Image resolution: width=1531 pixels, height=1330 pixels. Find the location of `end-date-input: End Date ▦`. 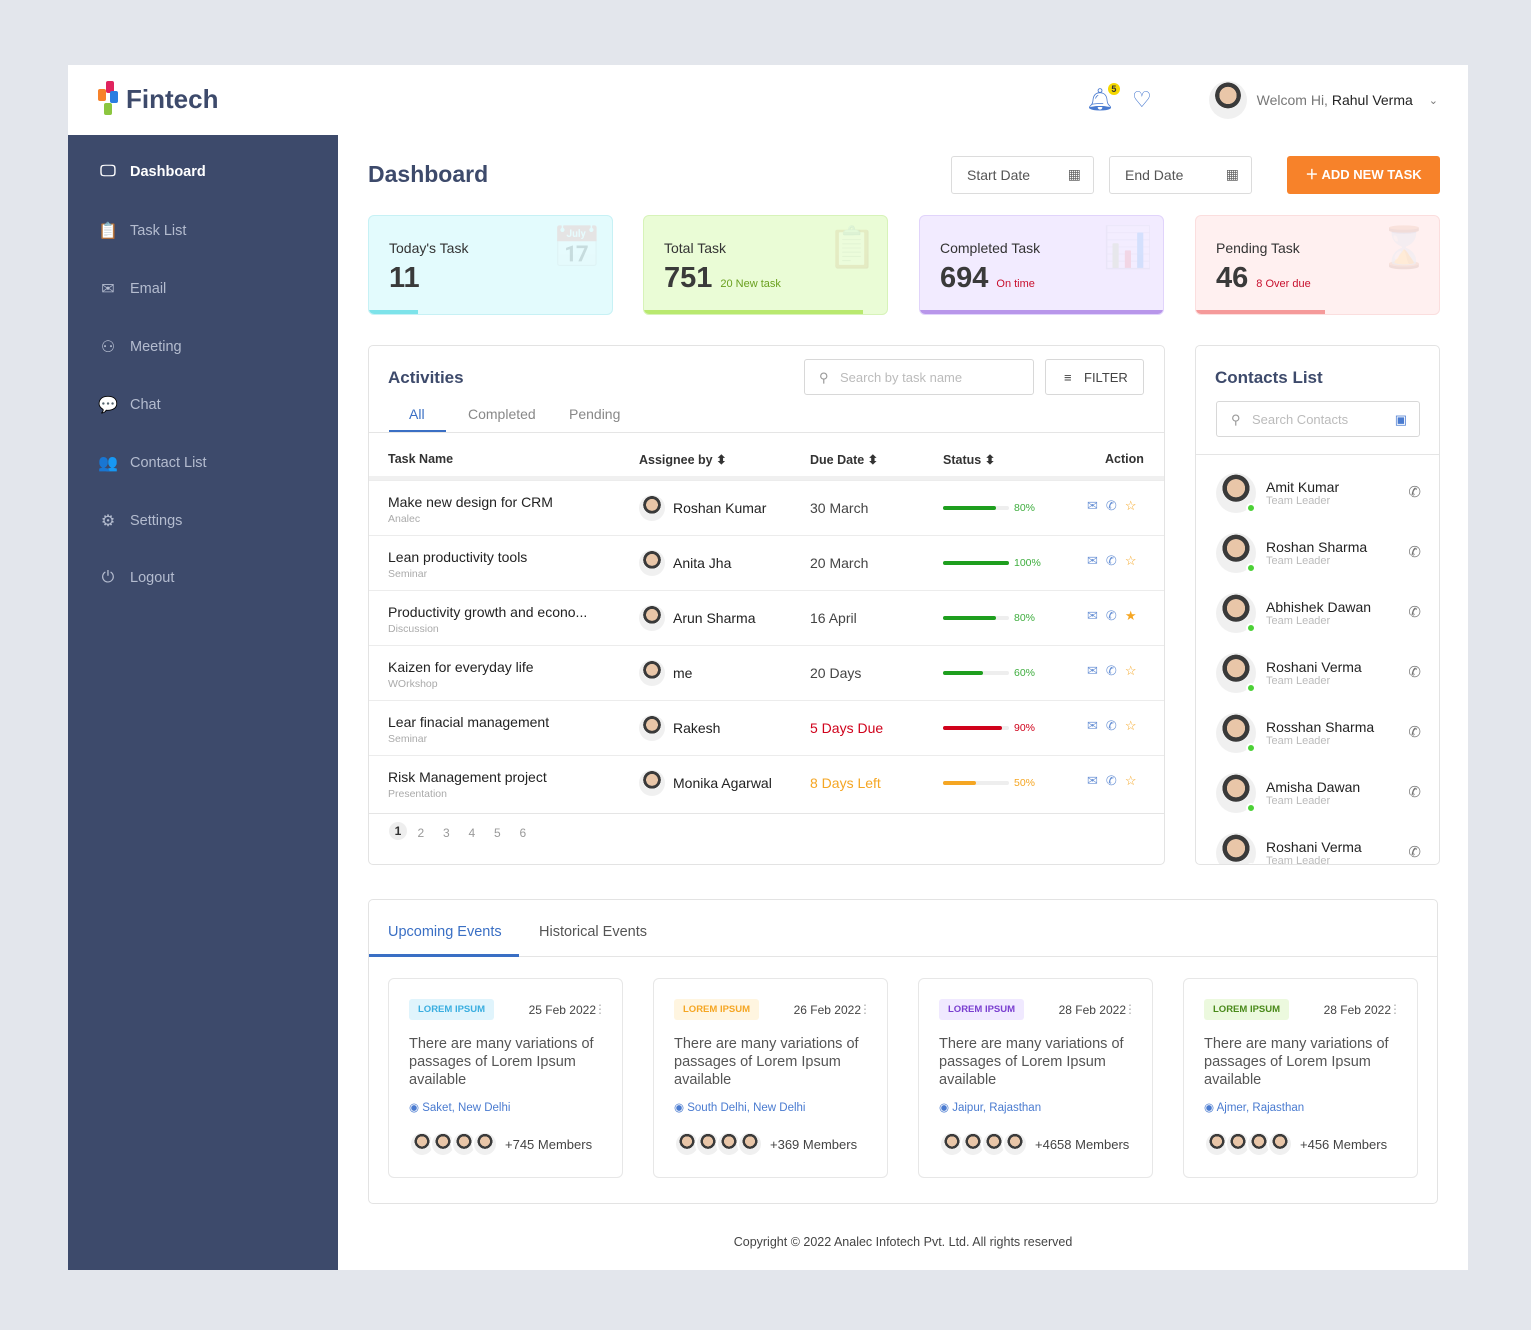

end-date-input: End Date ▦ is located at coordinates (1180, 175).